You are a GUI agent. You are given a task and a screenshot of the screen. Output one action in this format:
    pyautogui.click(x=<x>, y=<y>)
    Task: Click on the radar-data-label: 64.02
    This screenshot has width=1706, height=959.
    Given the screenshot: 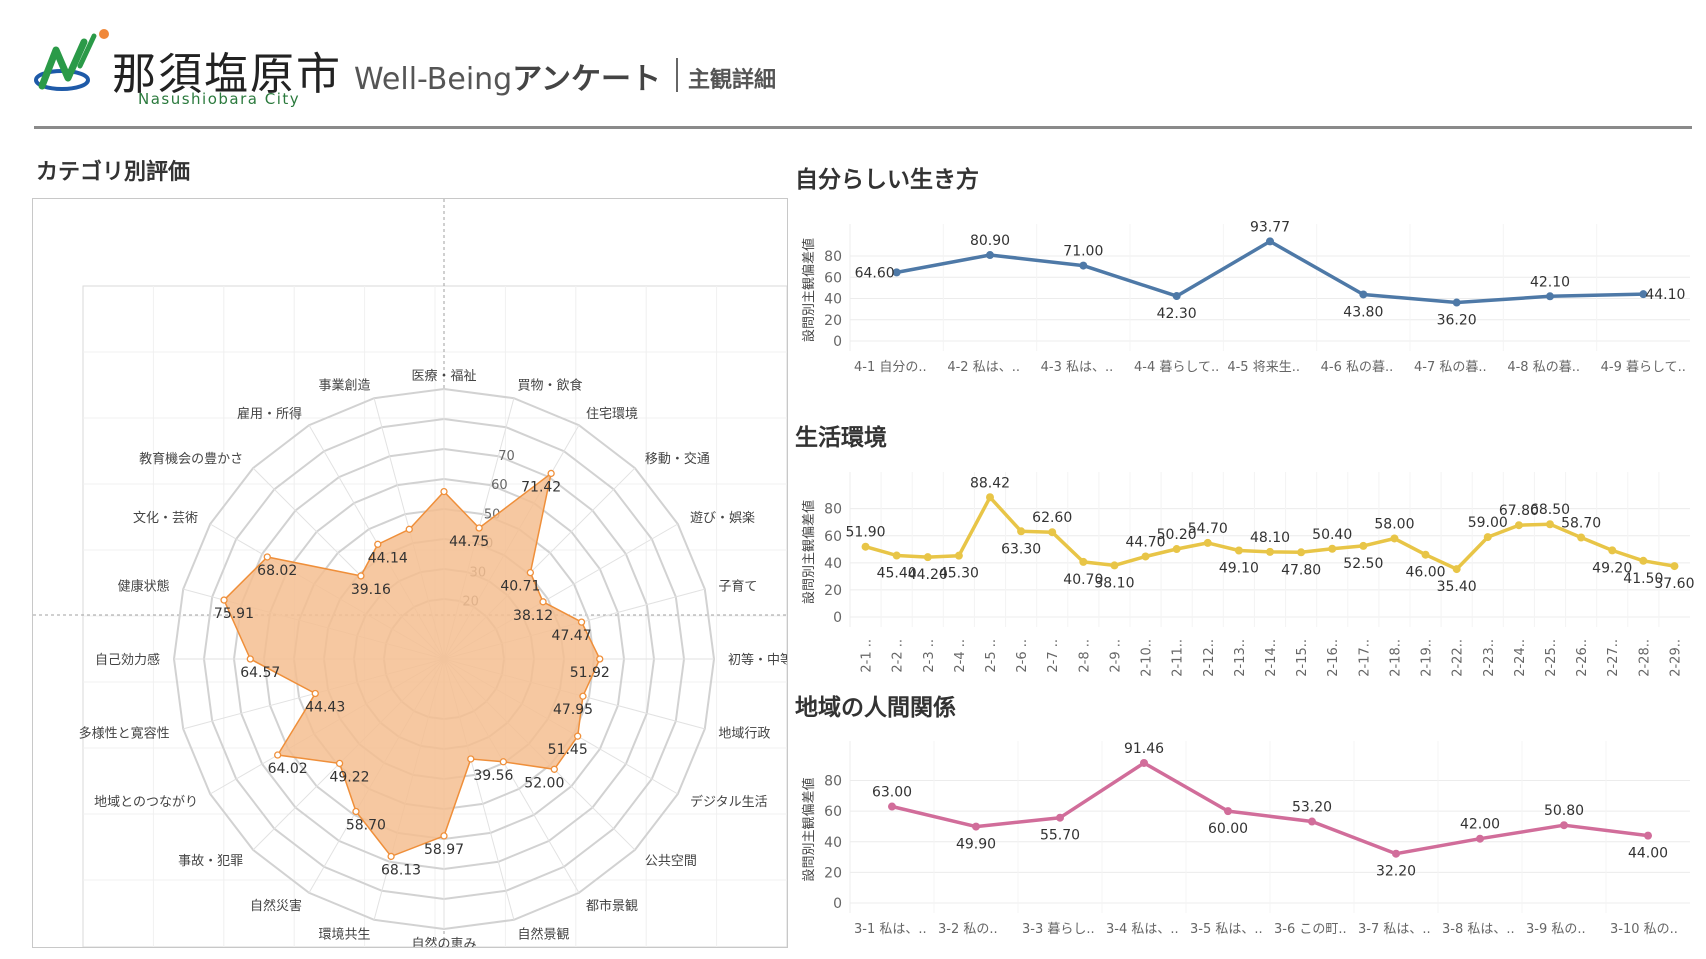 What is the action you would take?
    pyautogui.click(x=288, y=769)
    